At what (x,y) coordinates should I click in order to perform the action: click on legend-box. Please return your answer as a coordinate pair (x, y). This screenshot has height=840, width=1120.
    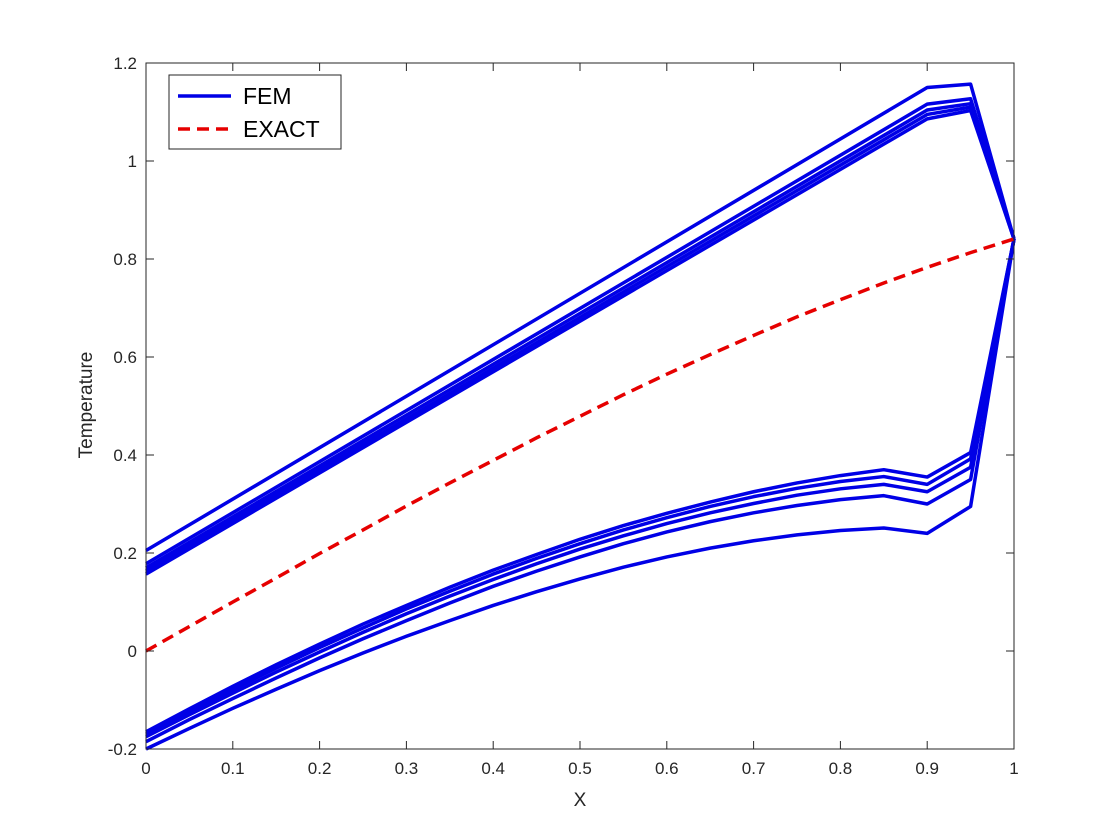
    Looking at the image, I should click on (255, 112).